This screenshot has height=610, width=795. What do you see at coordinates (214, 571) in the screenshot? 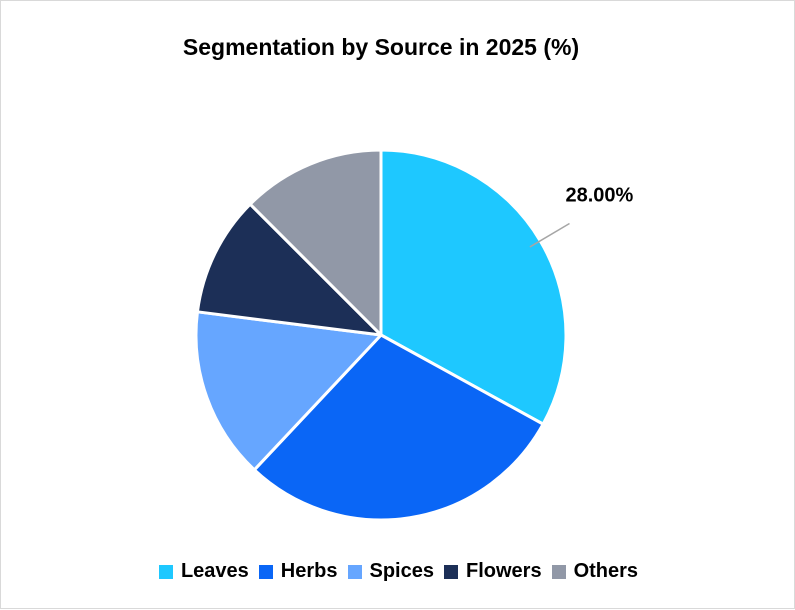
I see `legend-label: Leaves` at bounding box center [214, 571].